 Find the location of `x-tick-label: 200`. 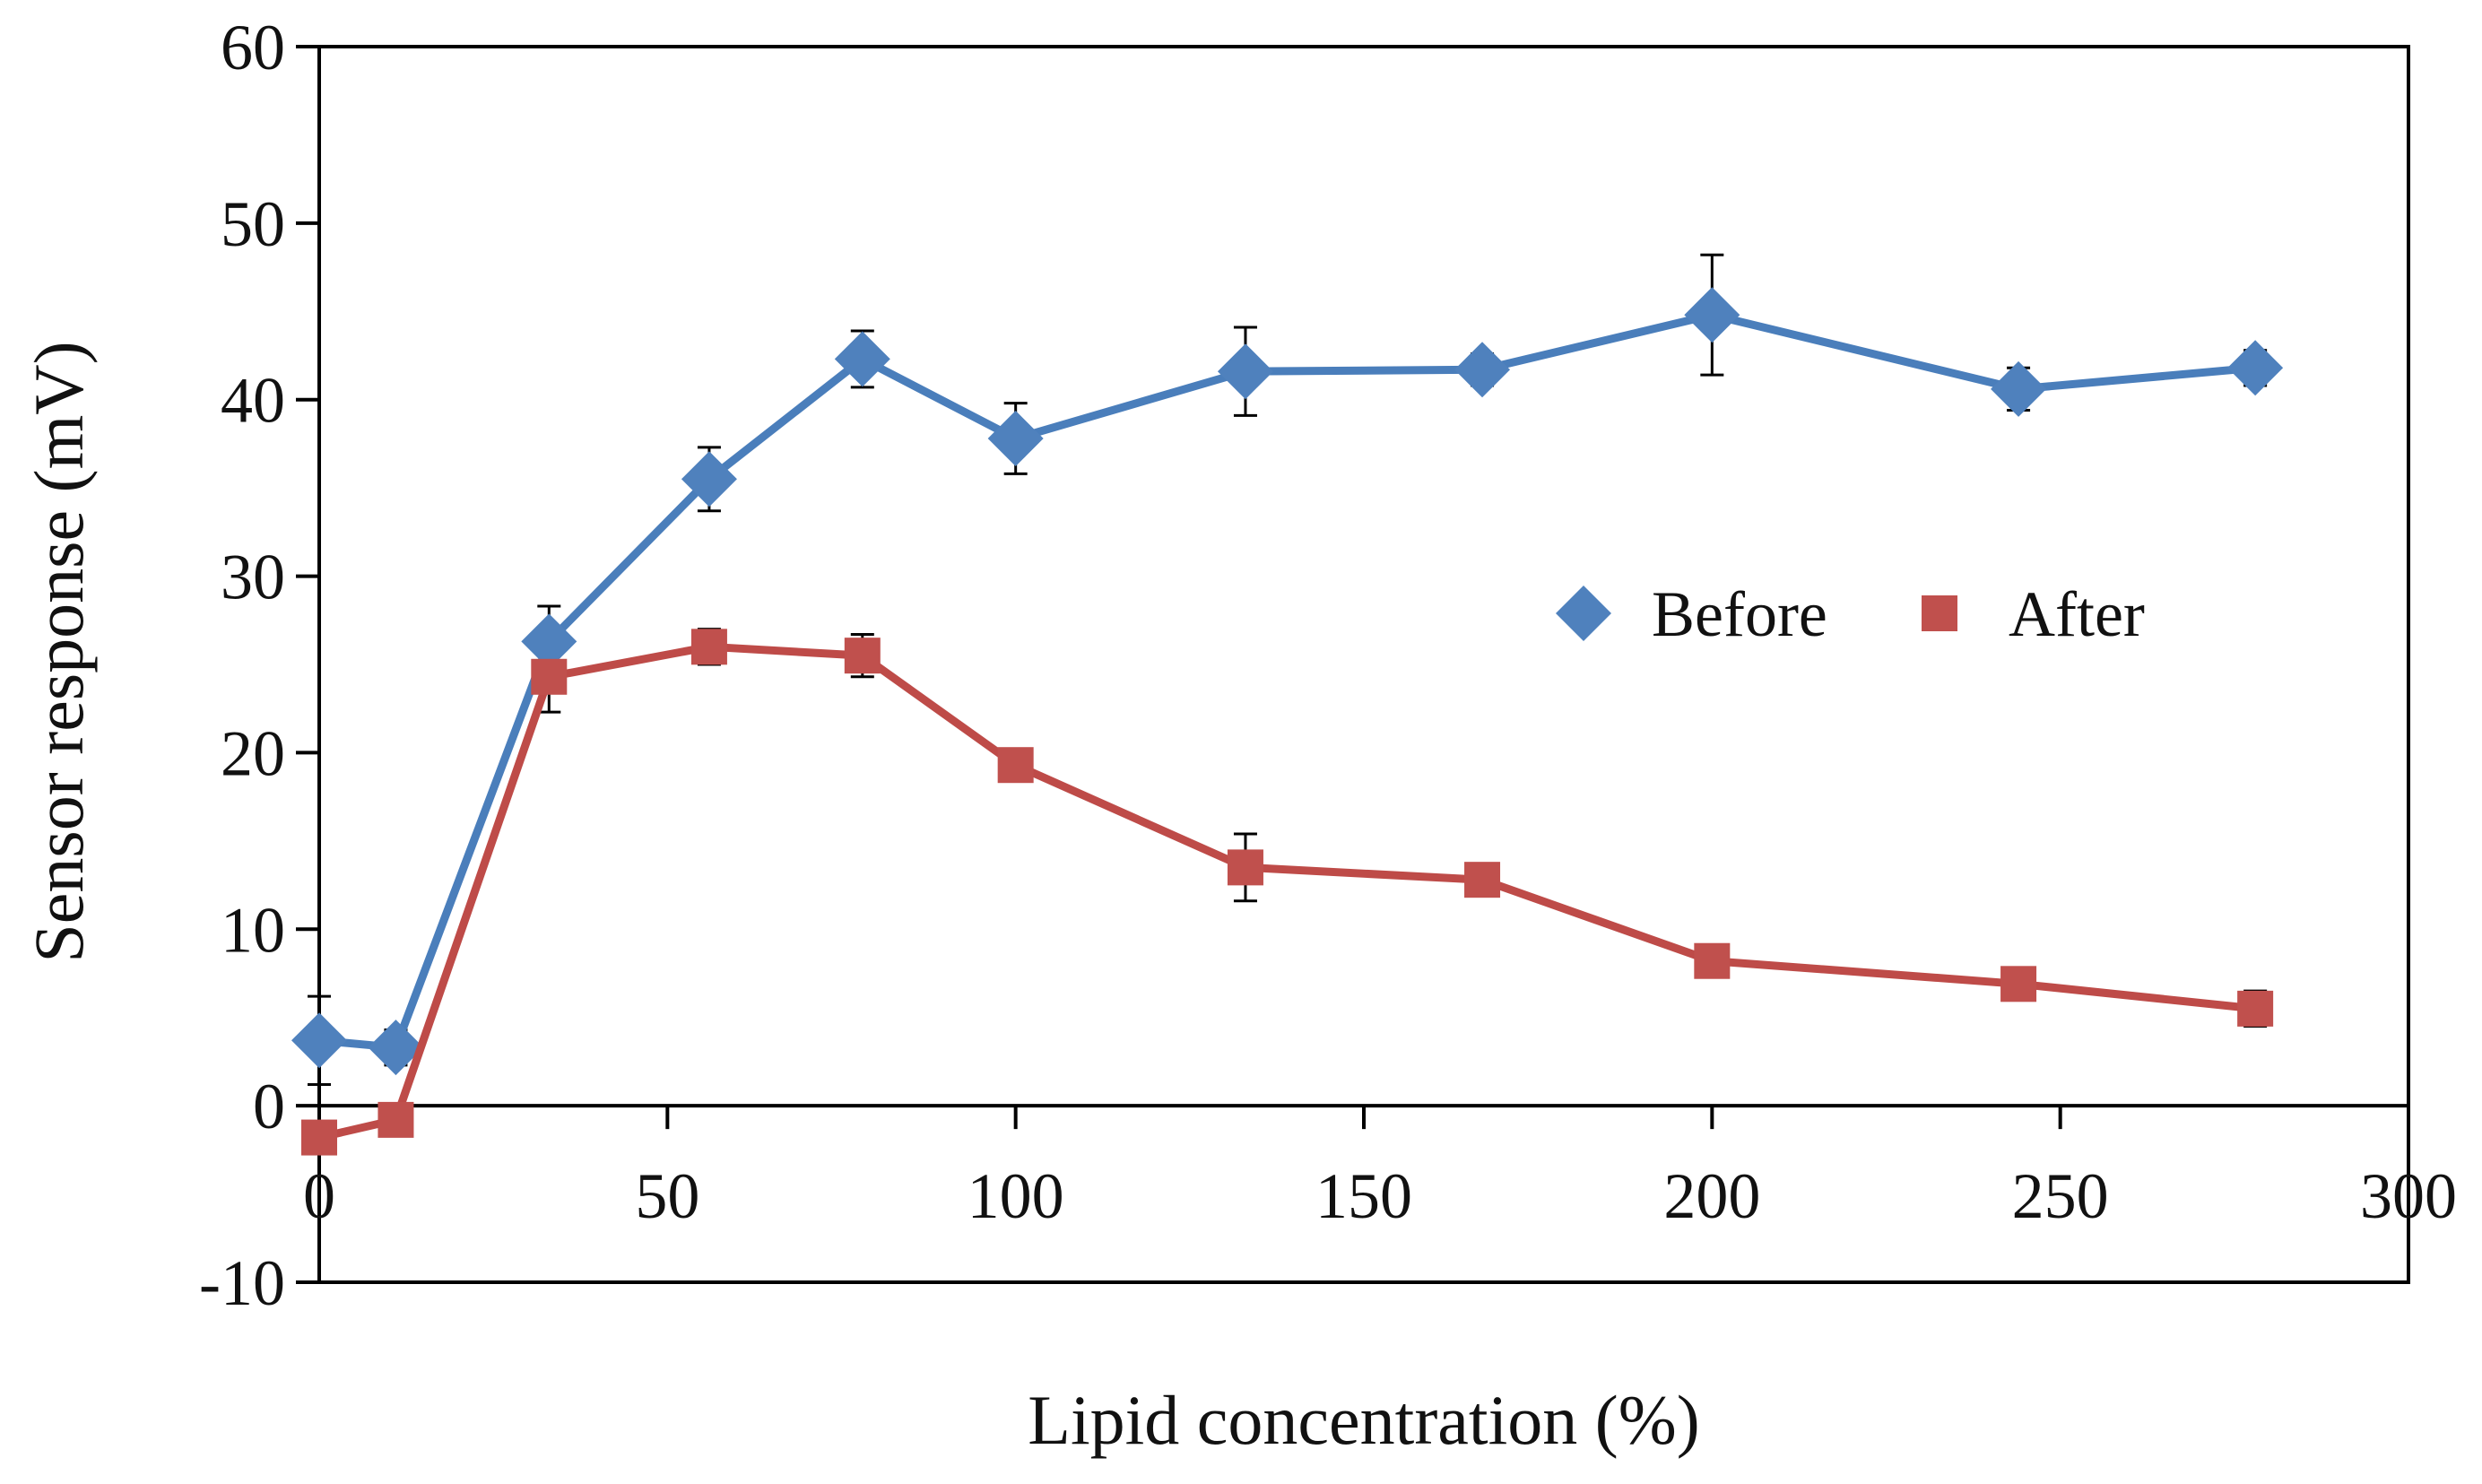

x-tick-label: 200 is located at coordinates (1711, 1196).